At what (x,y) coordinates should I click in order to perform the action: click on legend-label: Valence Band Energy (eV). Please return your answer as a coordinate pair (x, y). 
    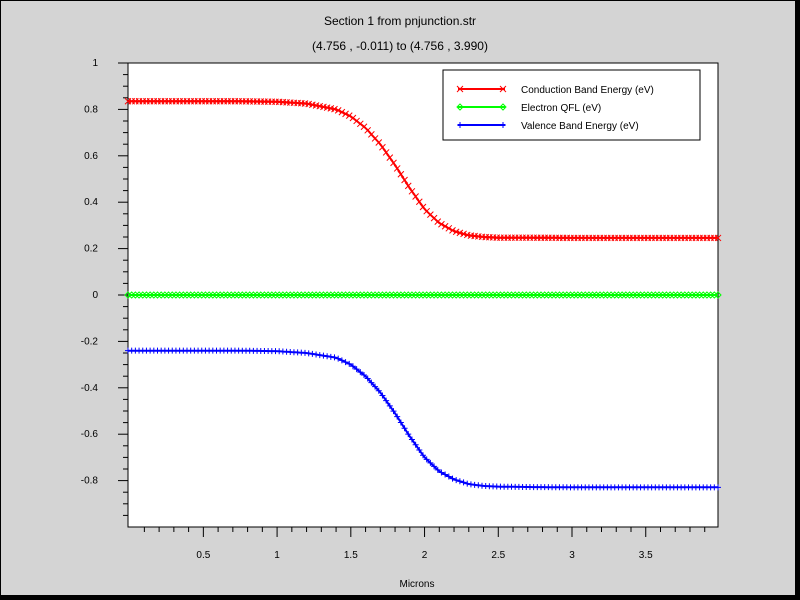
    Looking at the image, I should click on (580, 126).